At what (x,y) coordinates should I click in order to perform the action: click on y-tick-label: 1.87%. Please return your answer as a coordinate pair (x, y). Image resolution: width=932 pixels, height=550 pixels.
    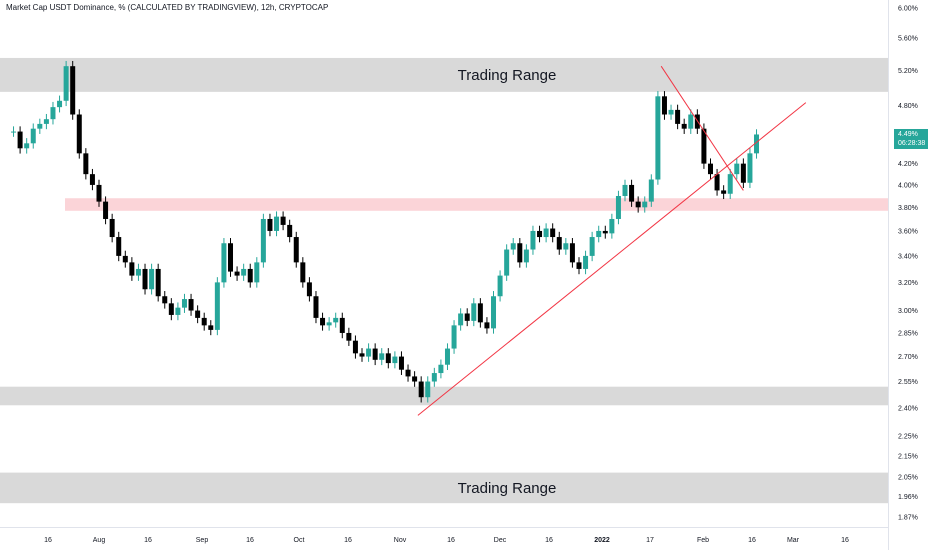
    Looking at the image, I should click on (908, 517).